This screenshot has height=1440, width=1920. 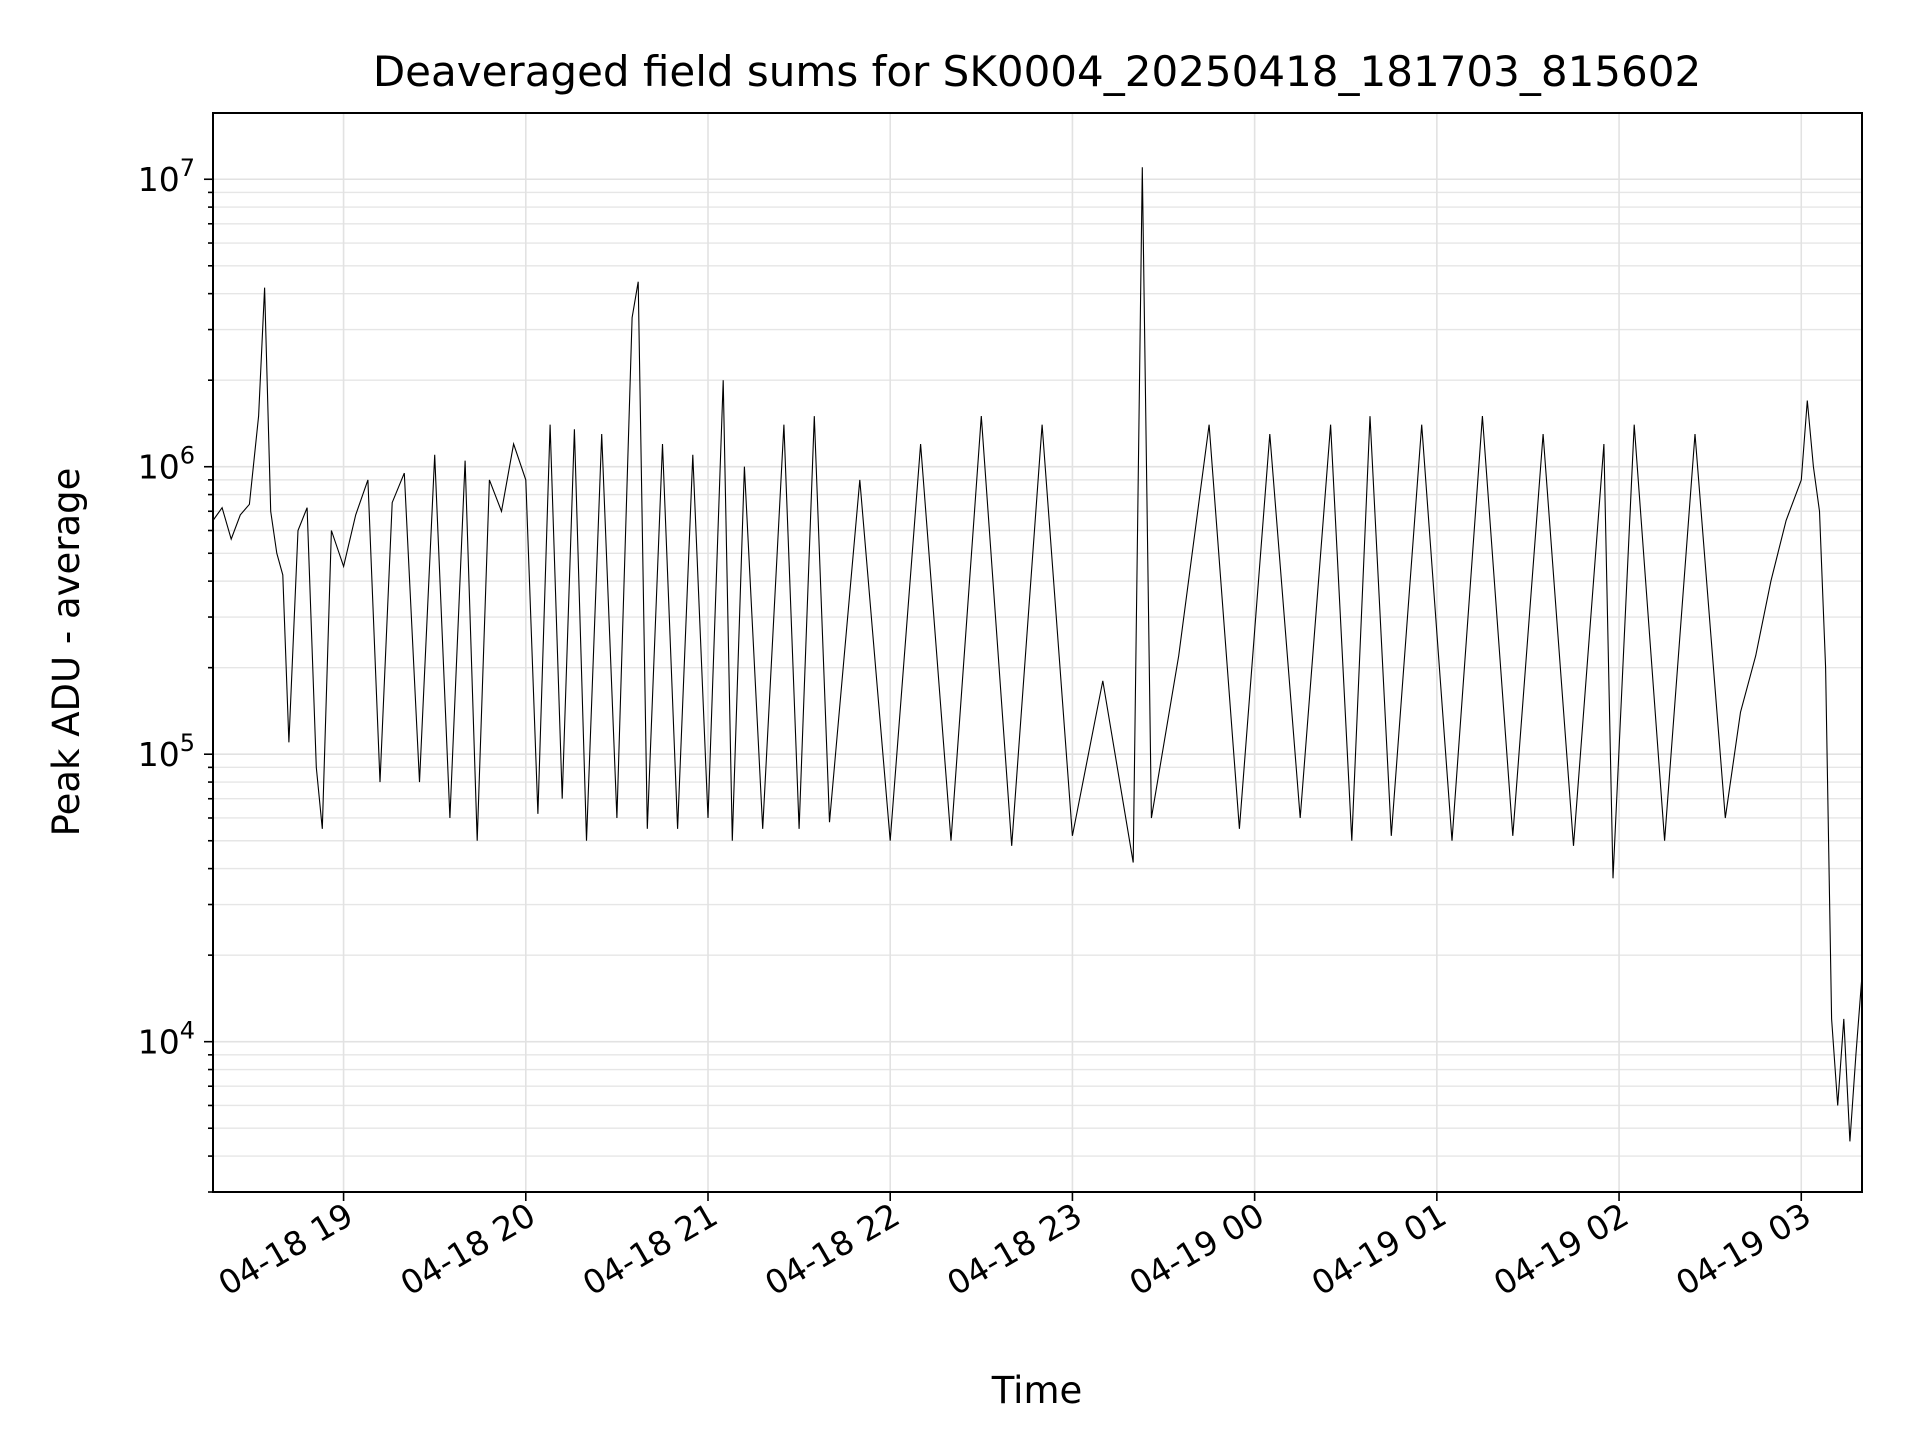 What do you see at coordinates (187, 743) in the screenshot?
I see `y-tick-exponent: 5` at bounding box center [187, 743].